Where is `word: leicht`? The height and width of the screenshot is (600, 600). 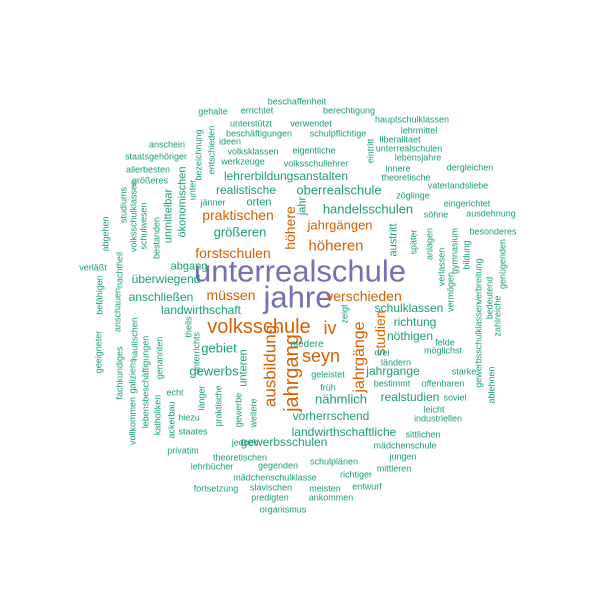
word: leicht is located at coordinates (434, 409).